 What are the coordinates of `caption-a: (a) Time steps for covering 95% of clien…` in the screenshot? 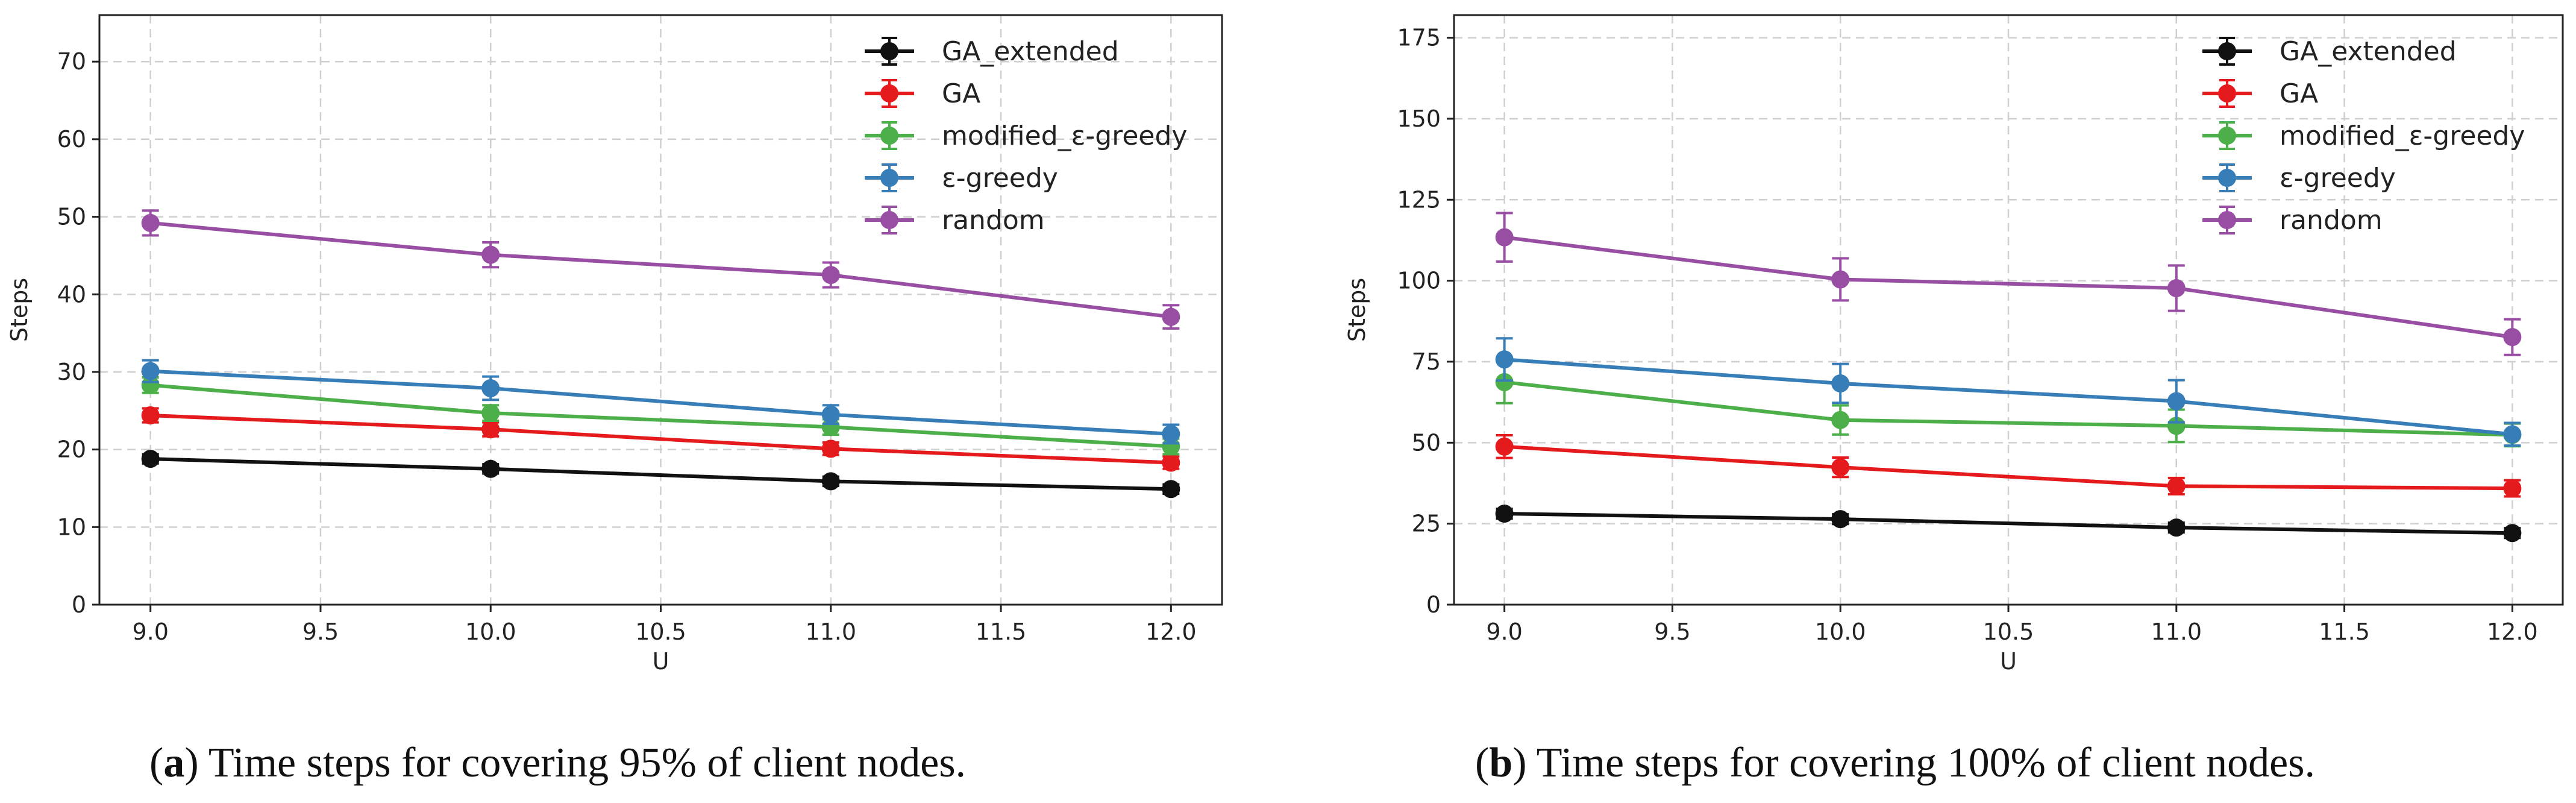 It's located at (557, 763).